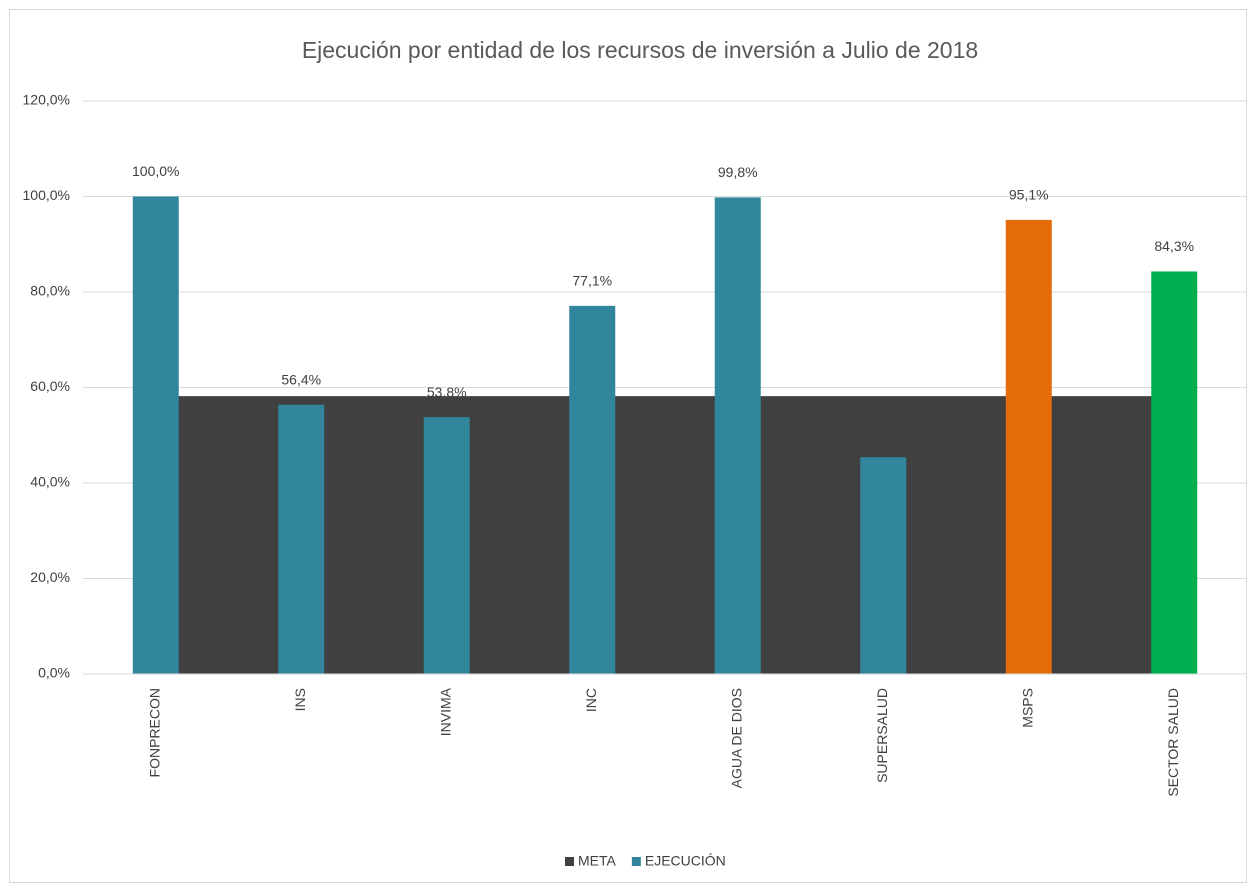 The width and height of the screenshot is (1255, 896). Describe the element at coordinates (592, 281) in the screenshot. I see `data-label: 77,1%` at that location.